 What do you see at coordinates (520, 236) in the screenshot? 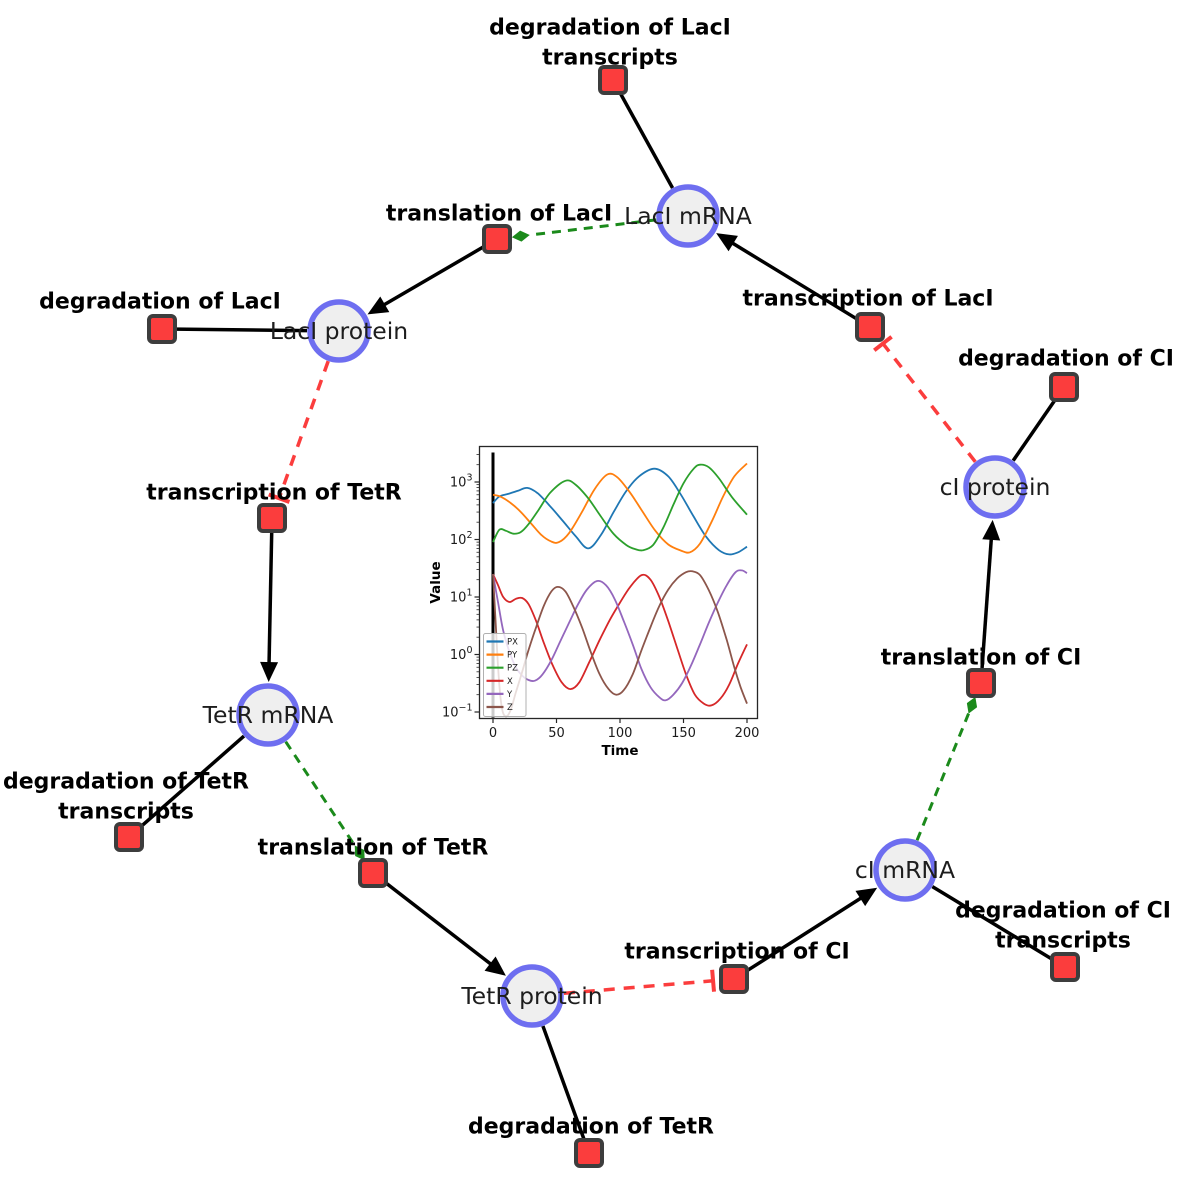
I see `edge-laci_mrna--transl_laci-modifier-arrowhead` at bounding box center [520, 236].